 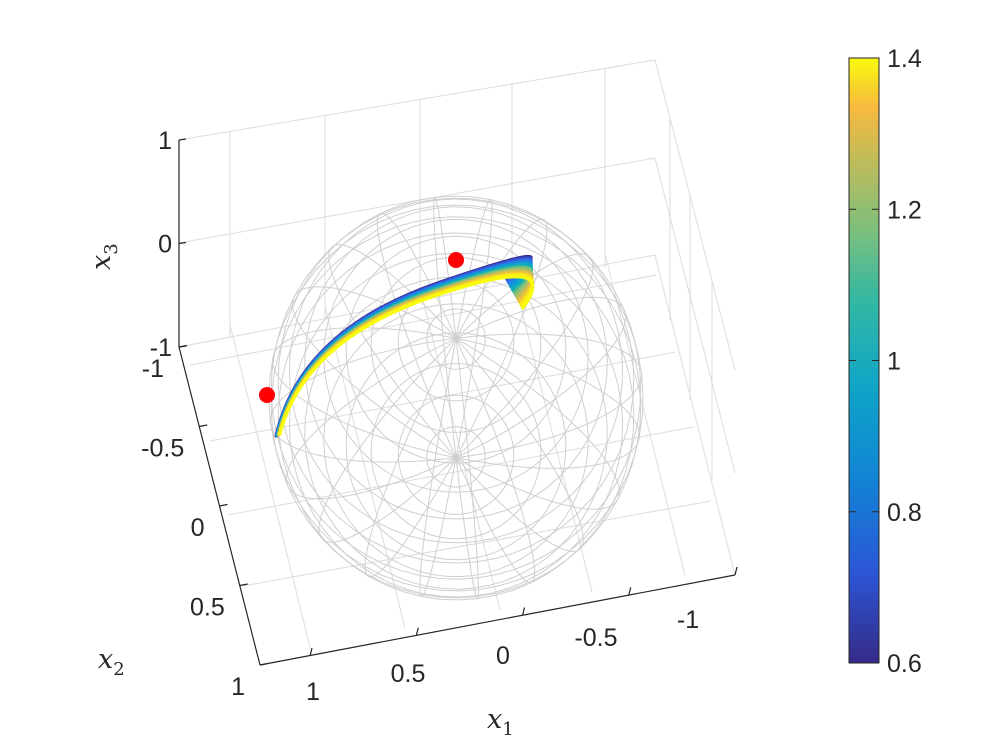 What do you see at coordinates (904, 664) in the screenshot?
I see `colorbar-tick-label: 0.6` at bounding box center [904, 664].